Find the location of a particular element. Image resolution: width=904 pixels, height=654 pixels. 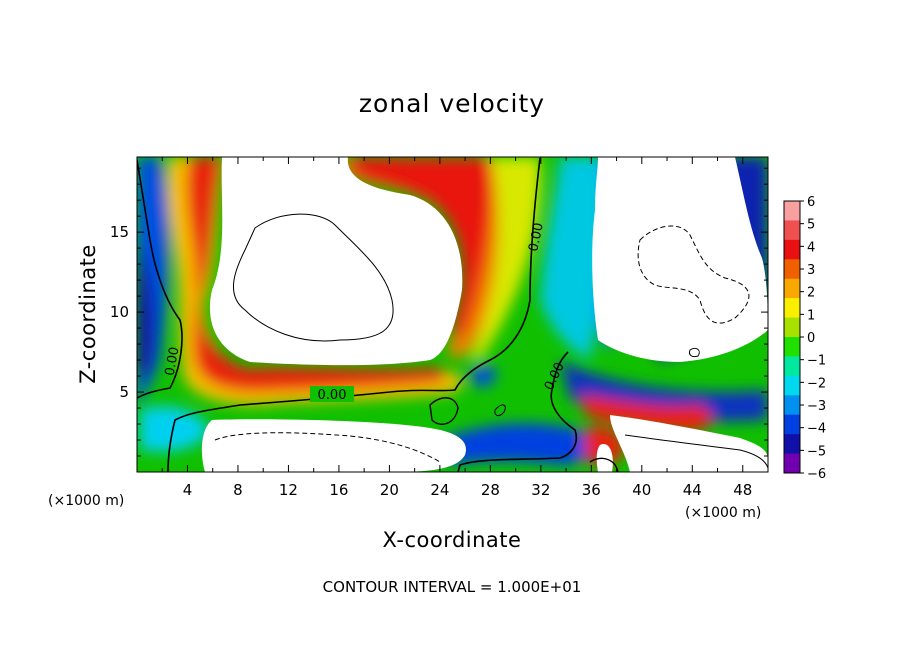

x-tick-label-10: 44 is located at coordinates (692, 490).